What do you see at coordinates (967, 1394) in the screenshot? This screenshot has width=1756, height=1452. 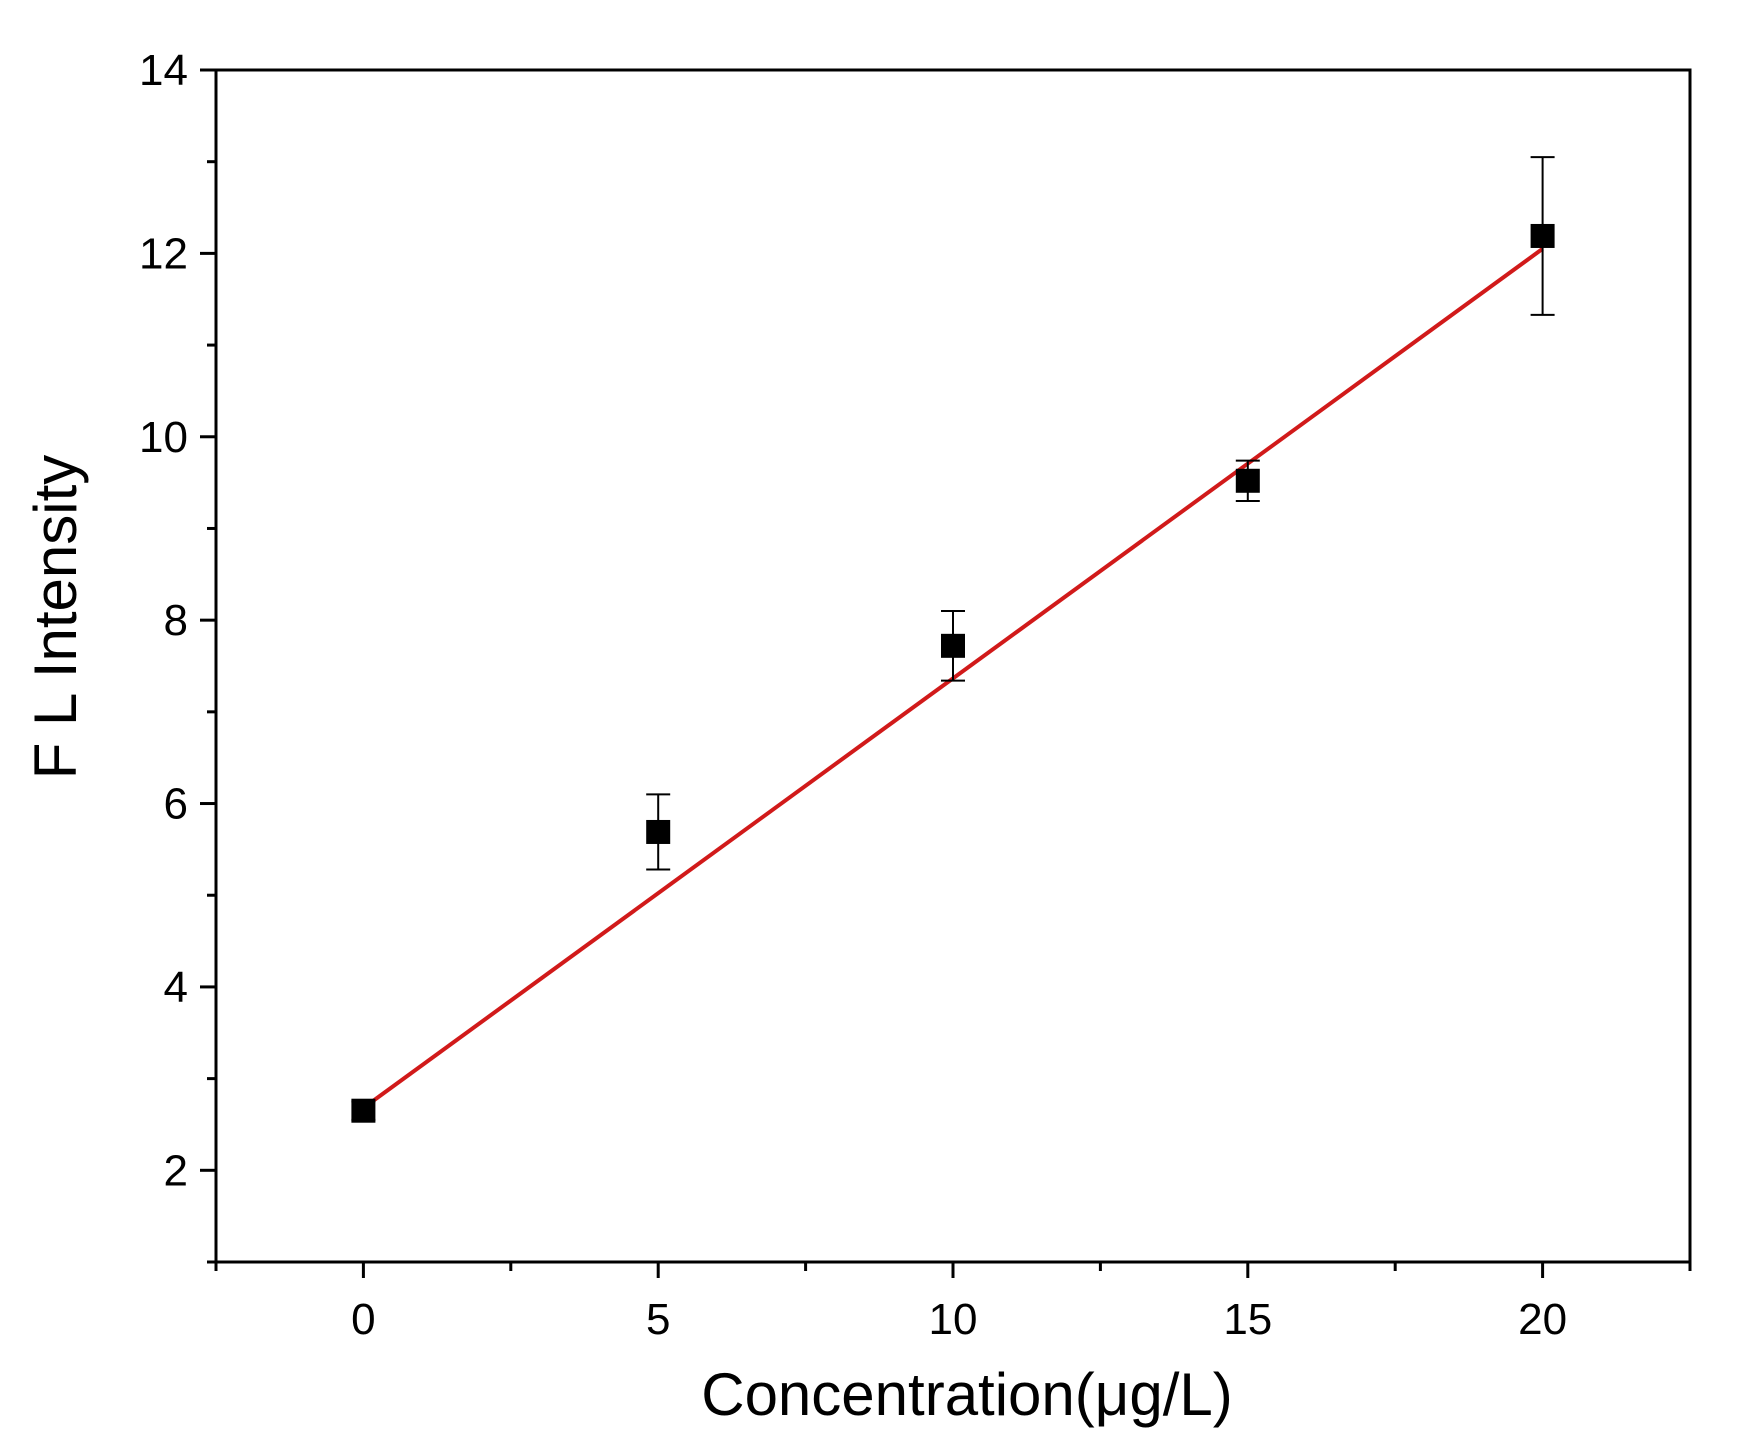 I see `x-axis-title: Concentration(μg/L)` at bounding box center [967, 1394].